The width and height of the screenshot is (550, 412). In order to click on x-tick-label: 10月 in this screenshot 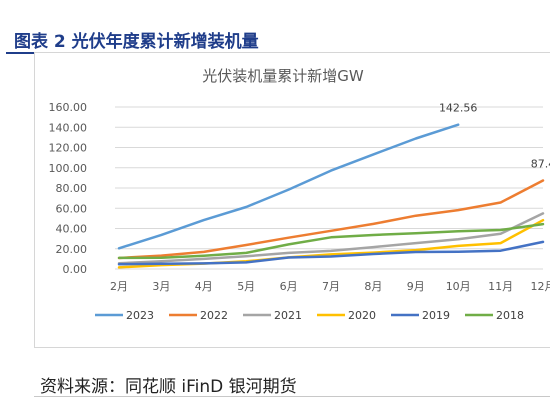, I will do `click(458, 286)`.